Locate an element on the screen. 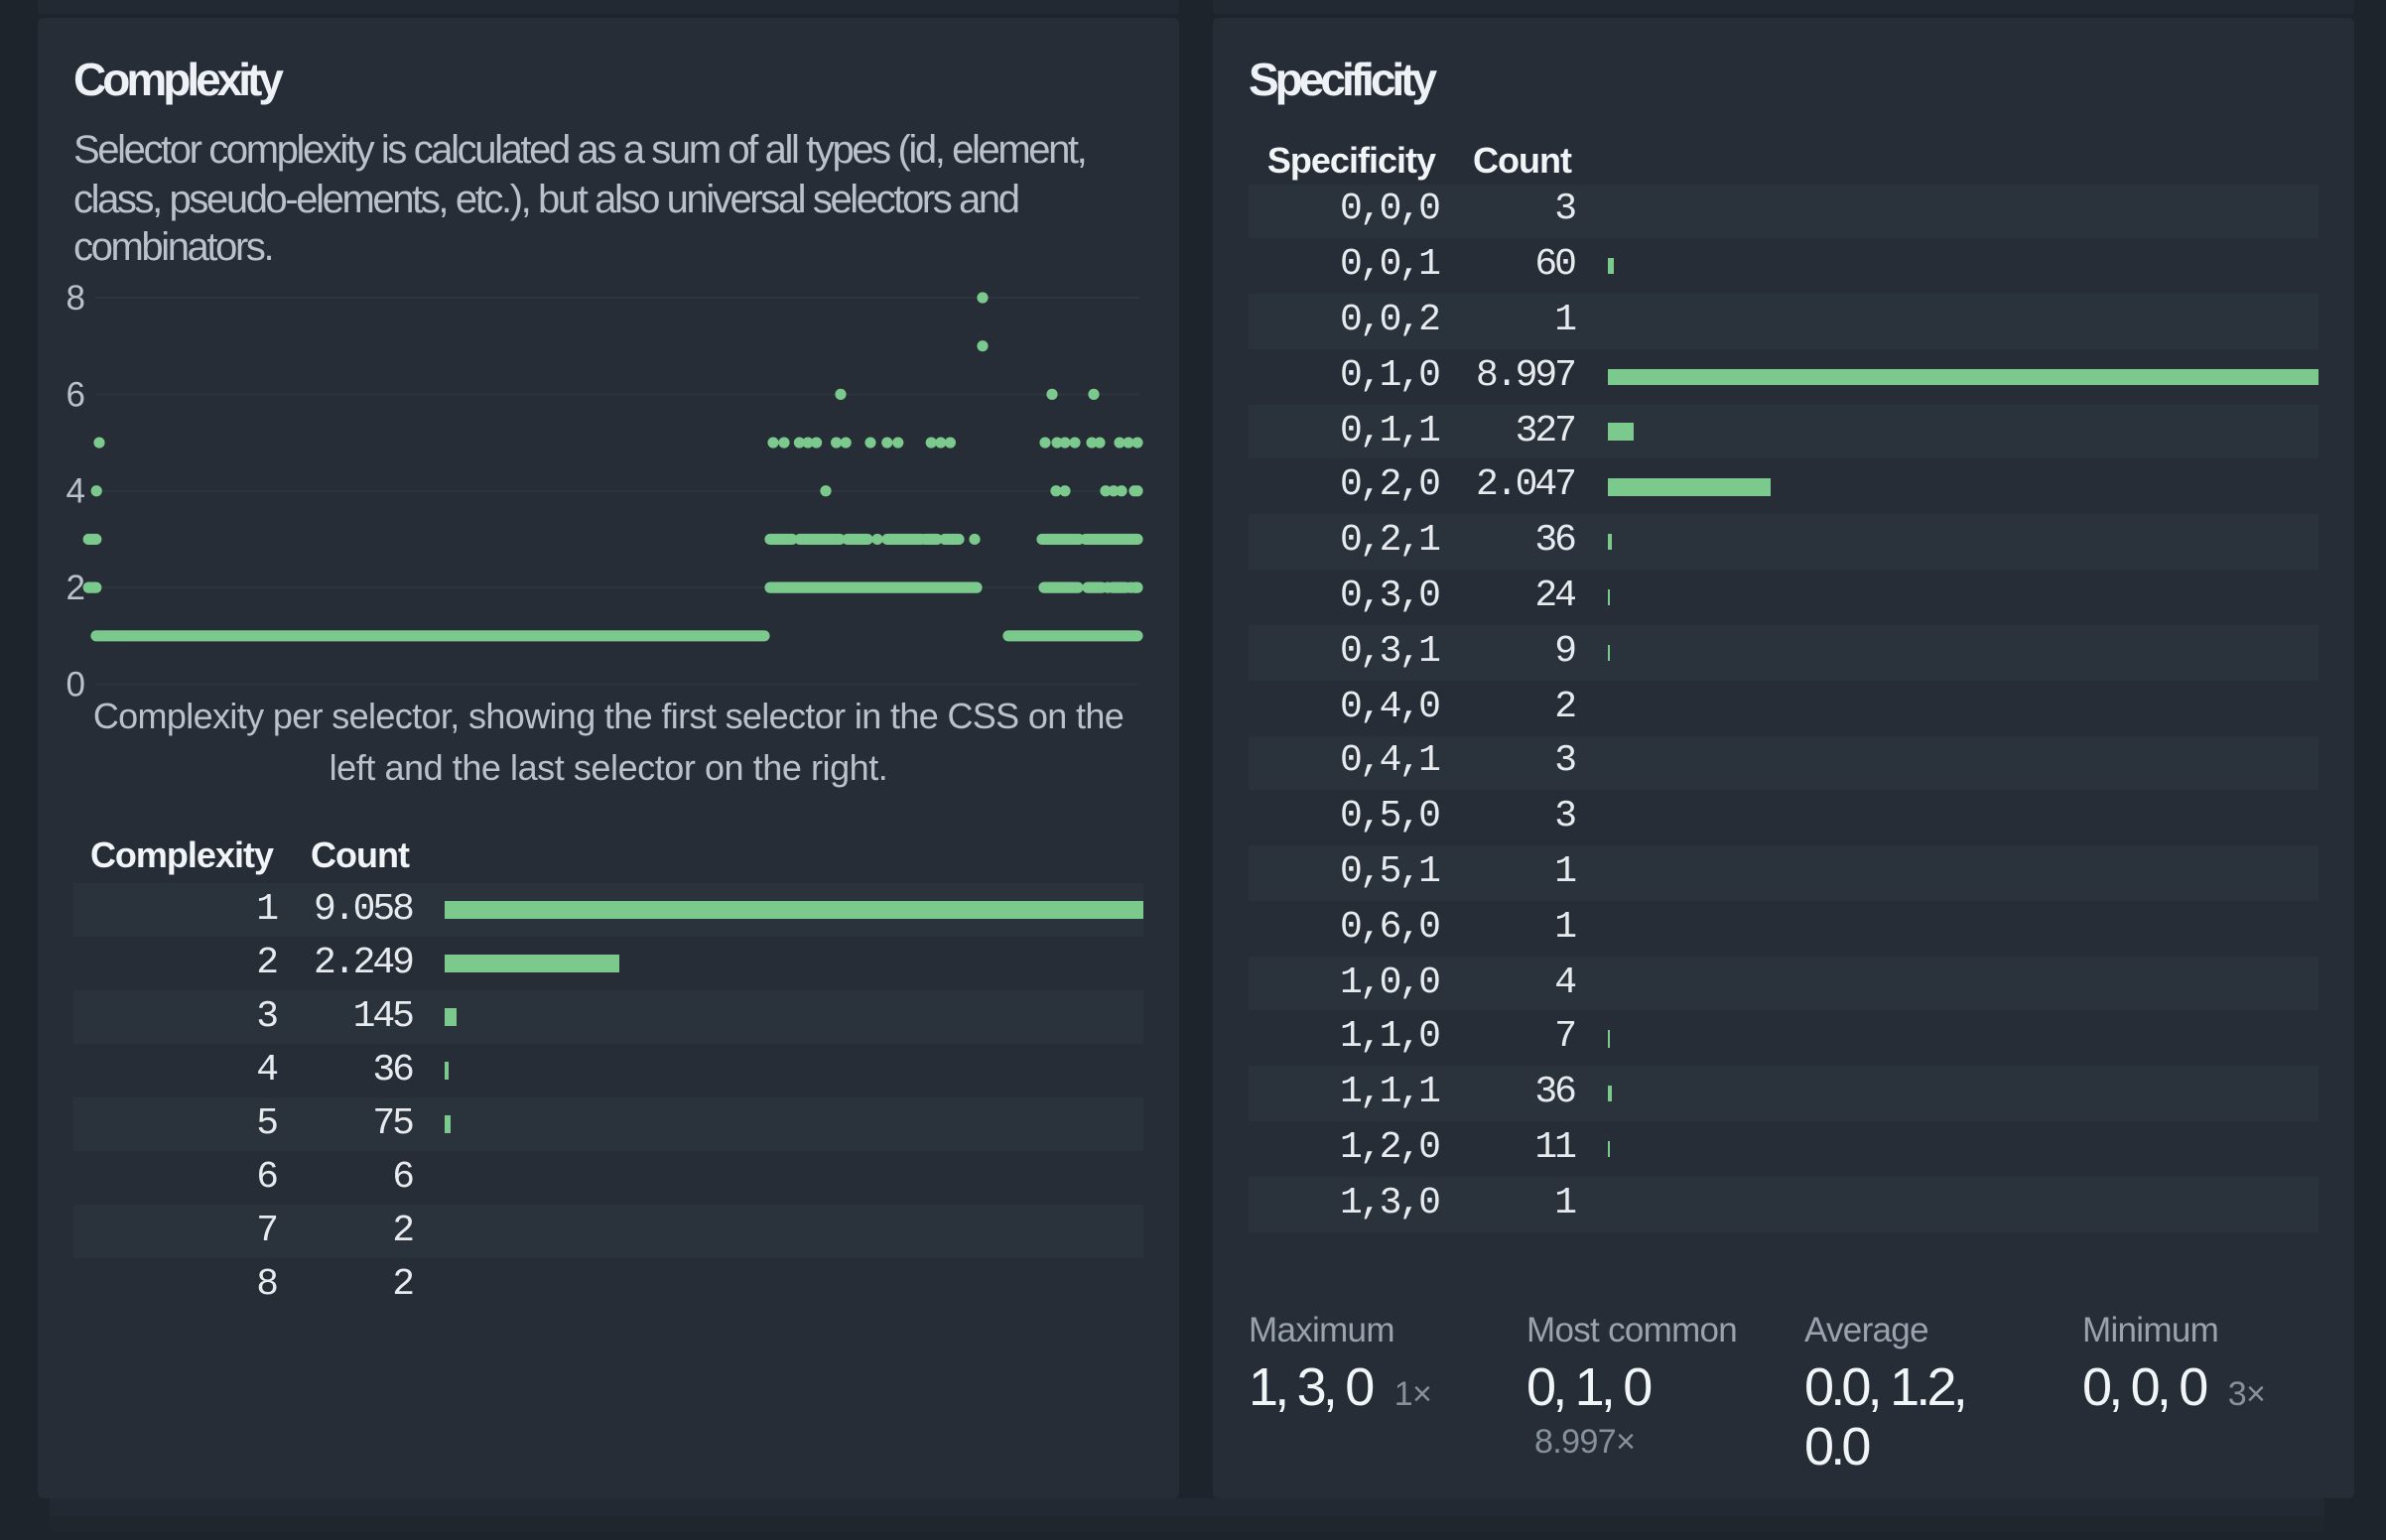 Image resolution: width=2386 pixels, height=1540 pixels. svg-text: 4 is located at coordinates (75, 490).